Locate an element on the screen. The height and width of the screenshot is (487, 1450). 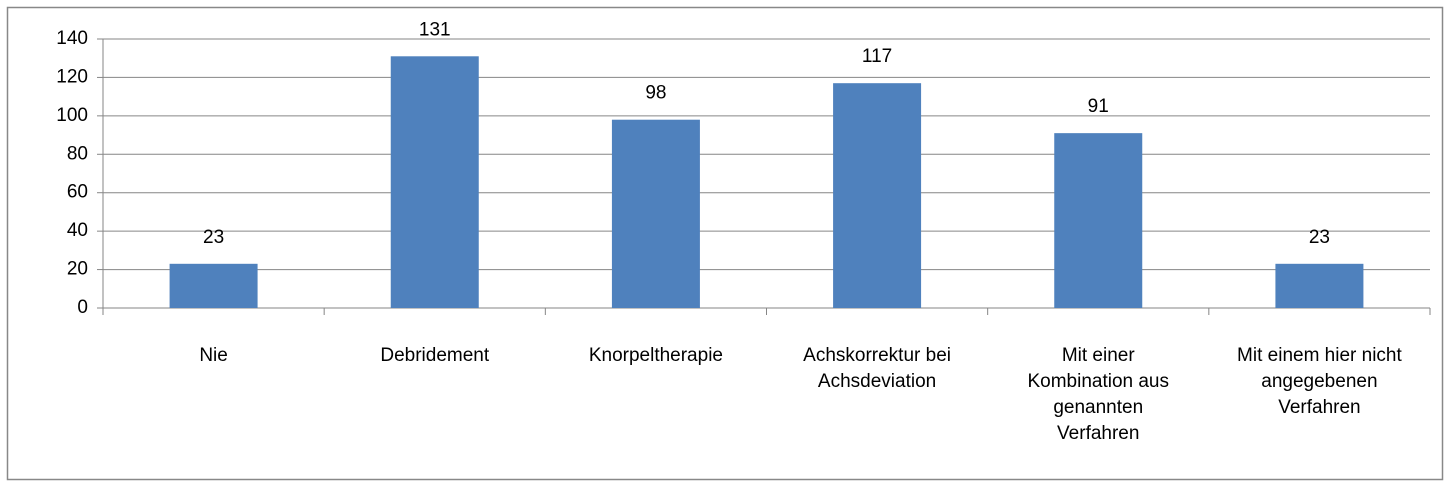
data-label: 91 is located at coordinates (1098, 106).